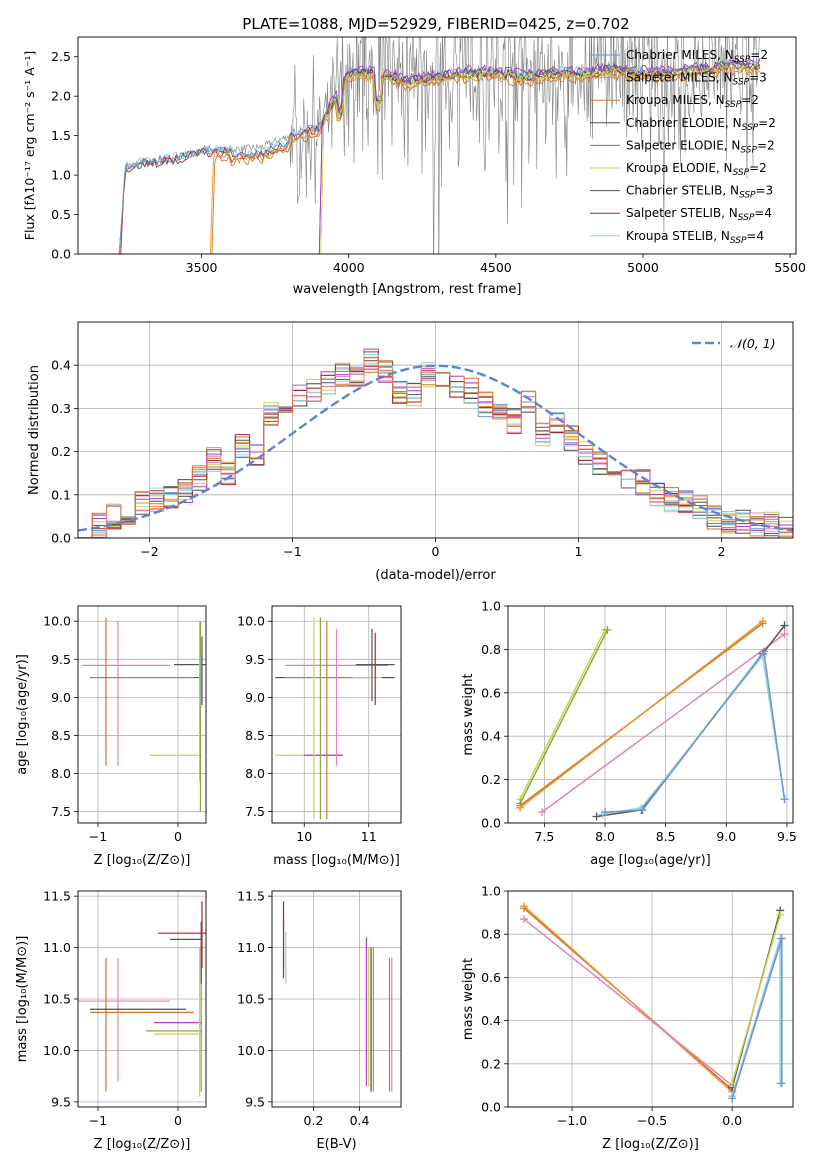 The image size is (819, 1170). Describe the element at coordinates (61, 451) in the screenshot. I see `y-tick-label: 0.2` at that location.